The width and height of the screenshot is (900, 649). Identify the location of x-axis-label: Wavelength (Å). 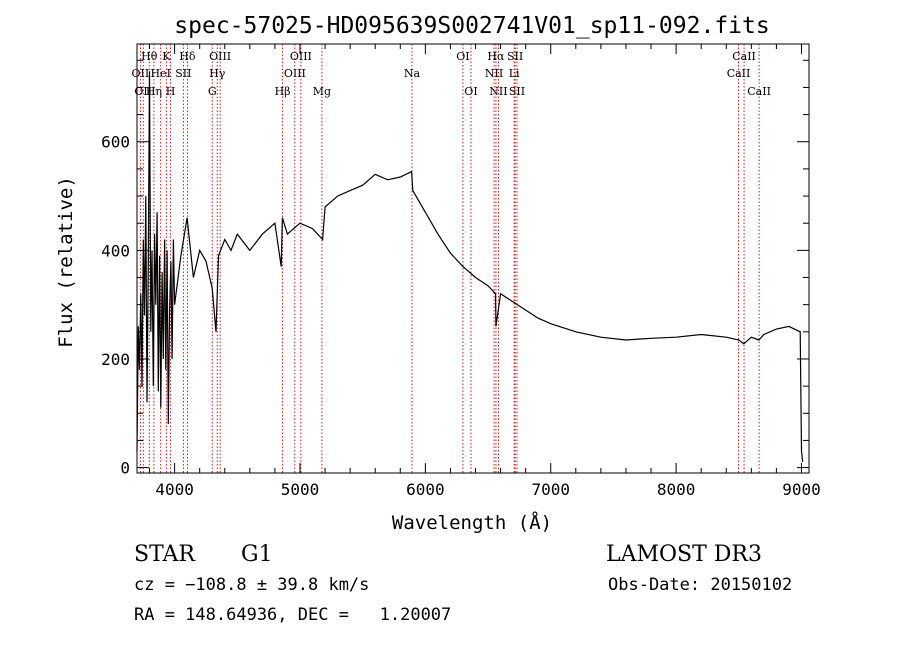
(472, 522).